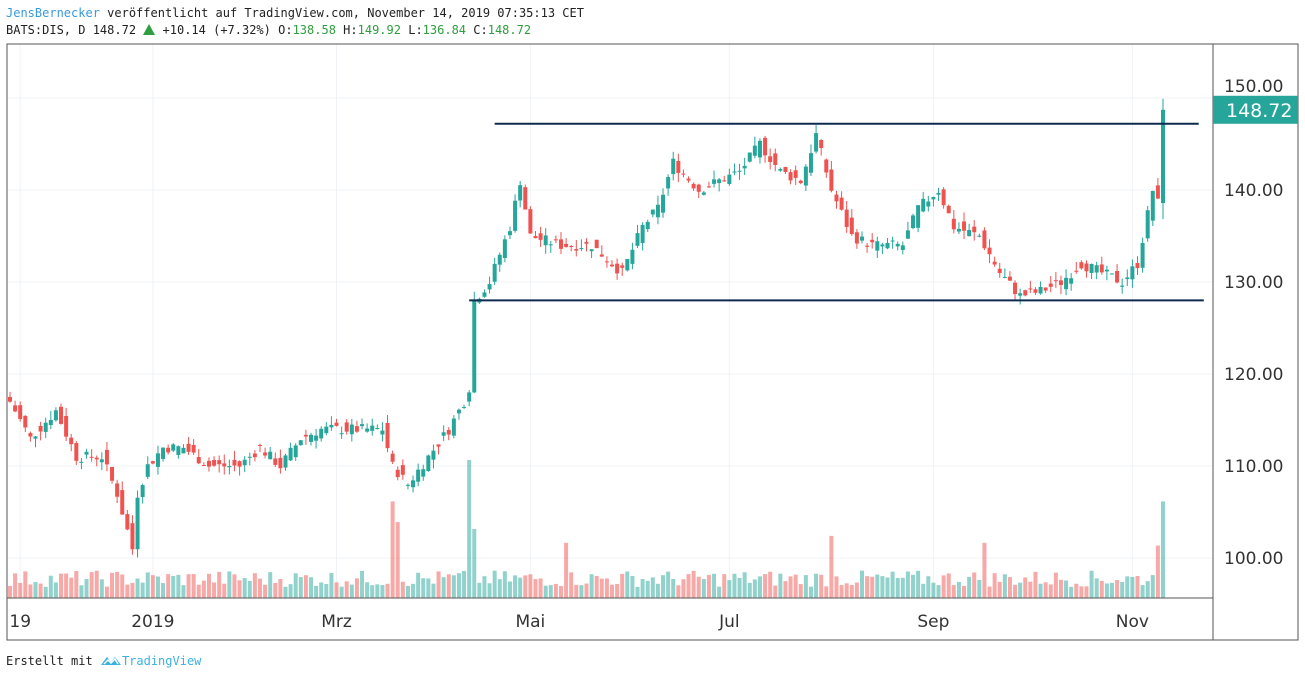 This screenshot has width=1305, height=677. What do you see at coordinates (415, 30) in the screenshot?
I see `low-label: L:` at bounding box center [415, 30].